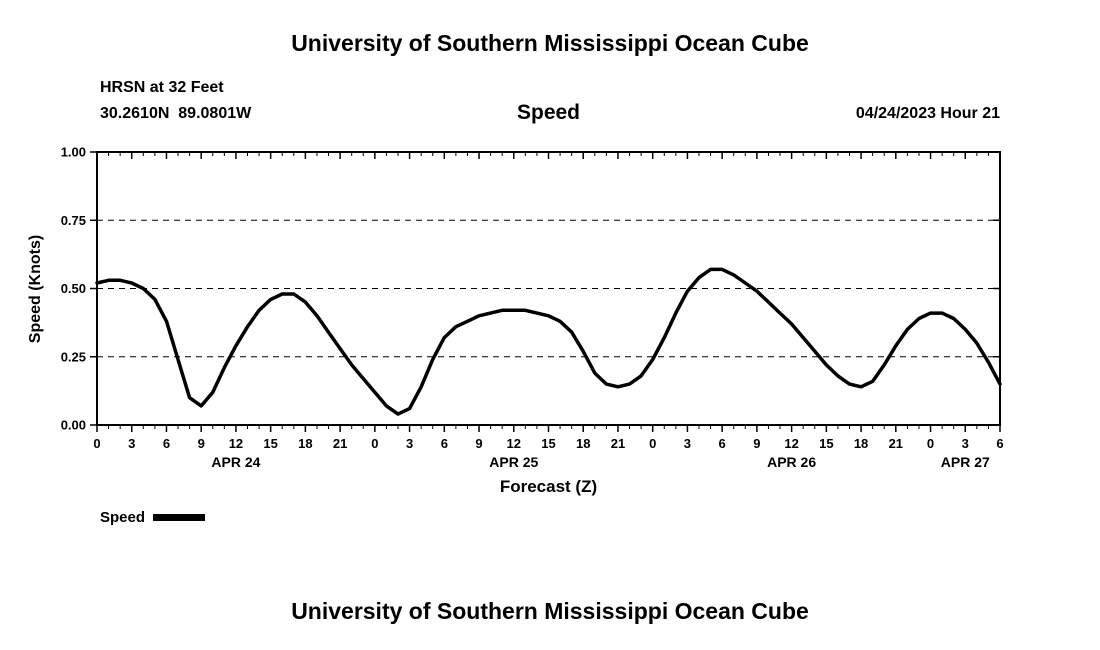 The image size is (1100, 650). What do you see at coordinates (162, 87) in the screenshot?
I see `station-name: HRSN at 32 Feet` at bounding box center [162, 87].